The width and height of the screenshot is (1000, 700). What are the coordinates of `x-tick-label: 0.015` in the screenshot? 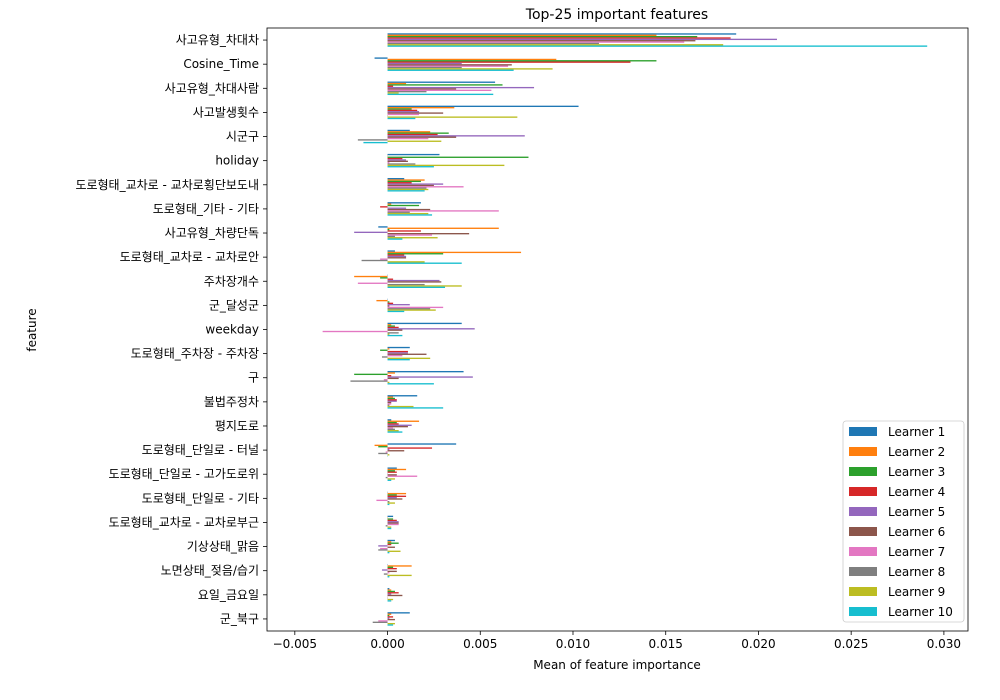 It's located at (666, 644).